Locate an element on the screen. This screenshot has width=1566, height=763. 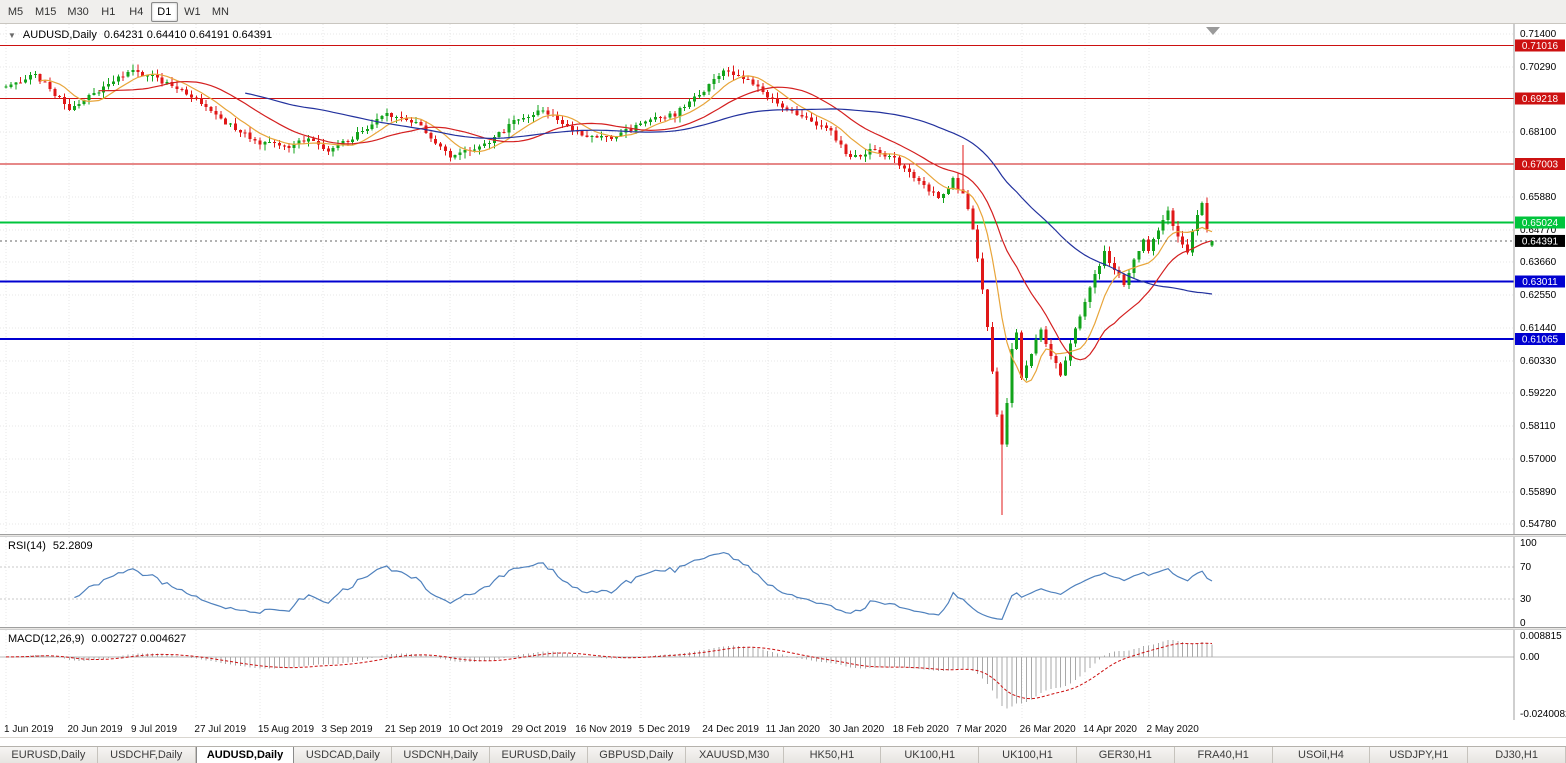
svg-text: 0.63660 is located at coordinates (1538, 262).